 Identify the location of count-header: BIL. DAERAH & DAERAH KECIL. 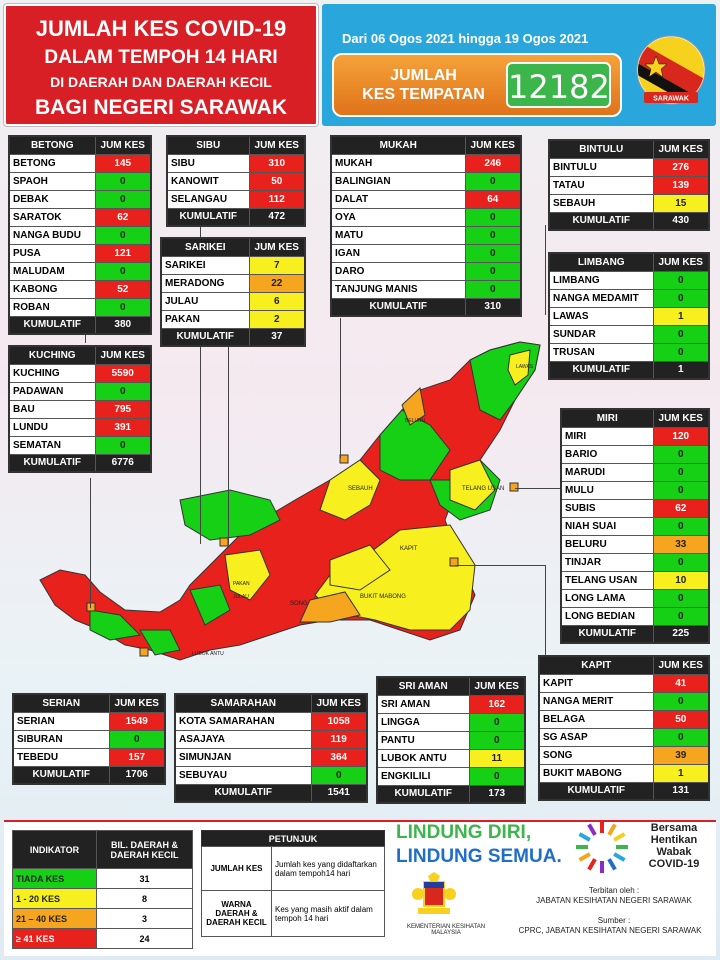
(144, 849).